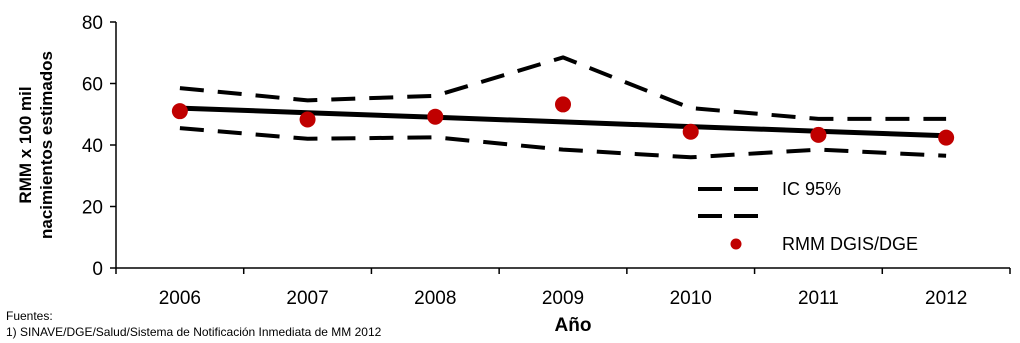 The height and width of the screenshot is (343, 1020). I want to click on ci-lower-line, so click(563, 143).